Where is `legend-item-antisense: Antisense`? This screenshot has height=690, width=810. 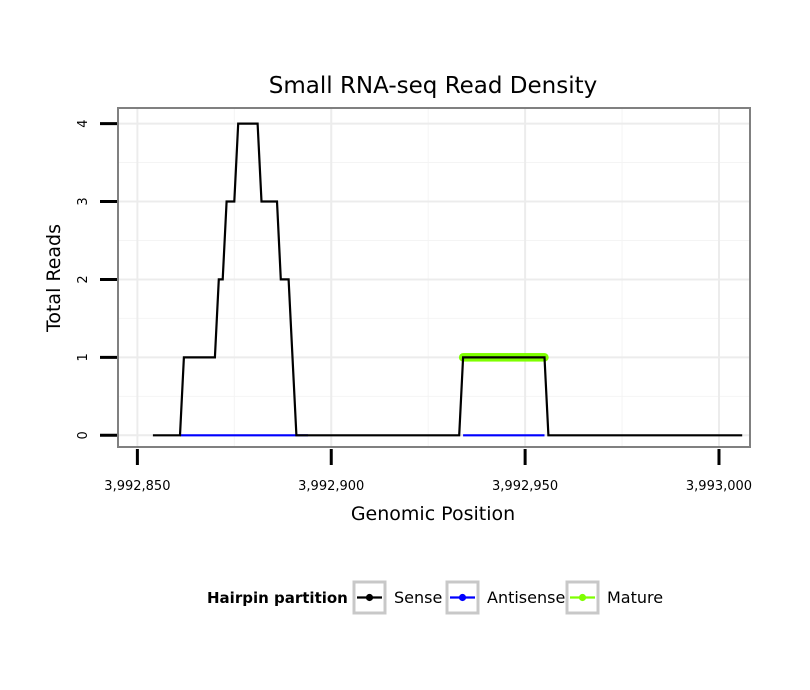 legend-item-antisense: Antisense is located at coordinates (505, 597).